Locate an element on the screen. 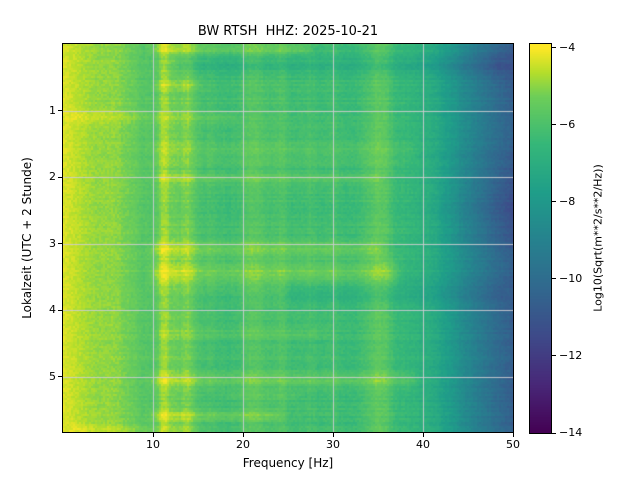 The image size is (640, 480). colorbar-tick-label: −12 is located at coordinates (571, 355).